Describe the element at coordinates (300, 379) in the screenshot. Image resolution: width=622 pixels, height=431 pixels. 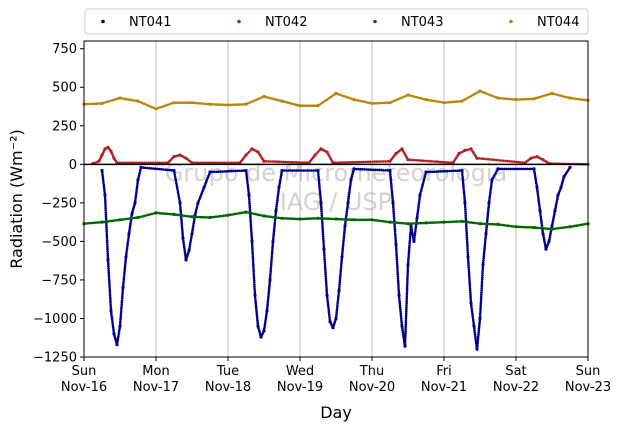
I see `x-tick-label: Wed Nov-19` at that location.